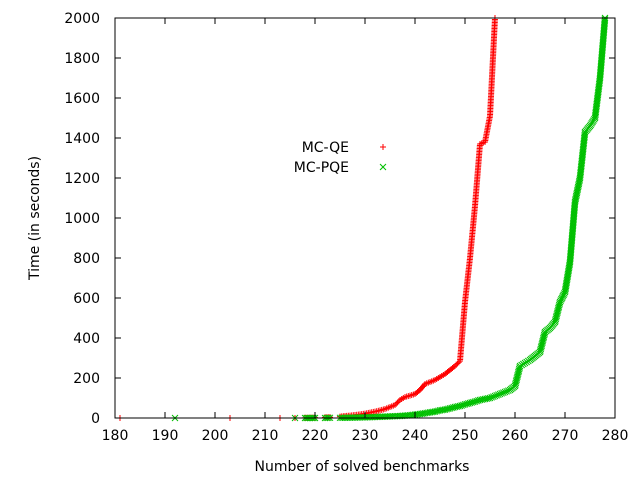 The image size is (640, 480). Describe the element at coordinates (265, 436) in the screenshot. I see `x-tick-label: 210` at that location.